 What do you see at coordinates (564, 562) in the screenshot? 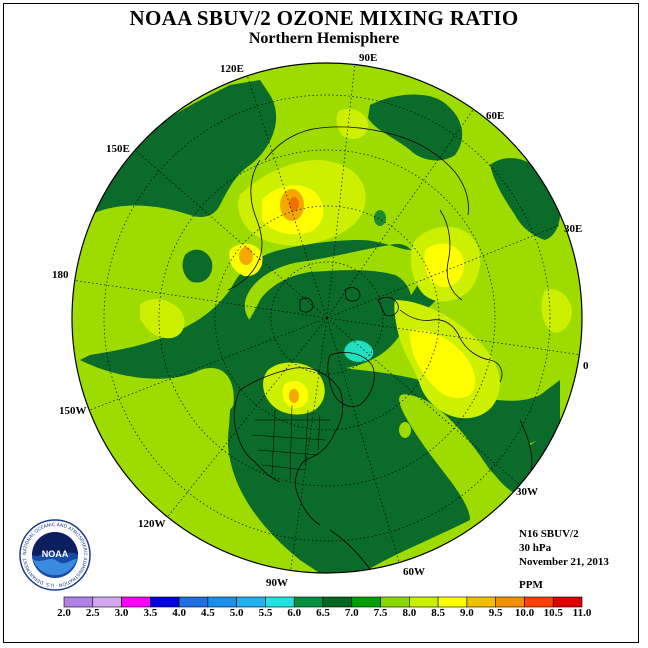
I see `date-label: November 21, 2013` at bounding box center [564, 562].